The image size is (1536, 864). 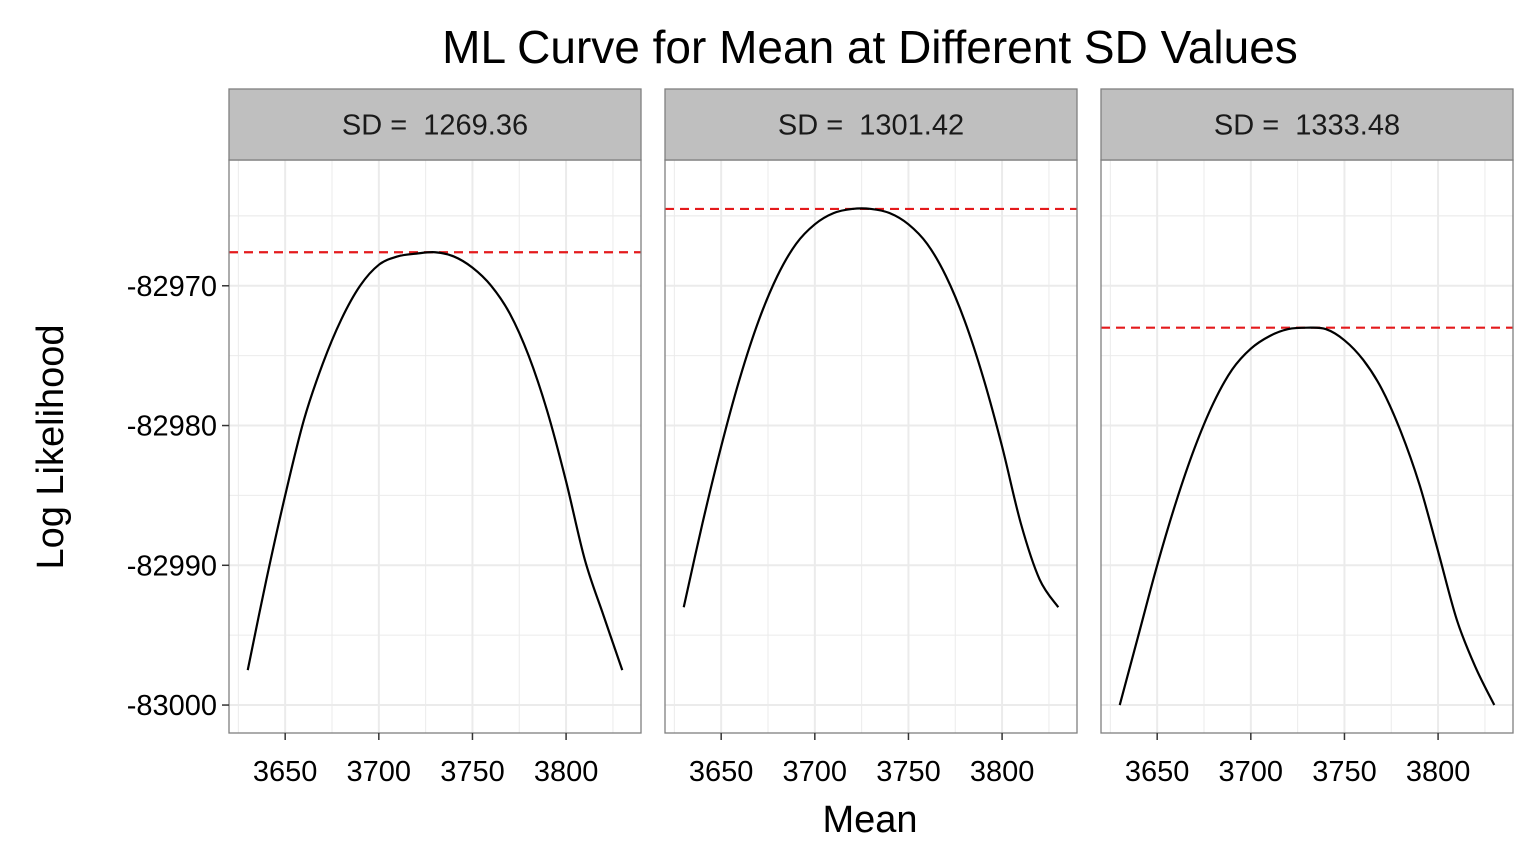 I want to click on strip-label-value: 1269.36, so click(x=475, y=126).